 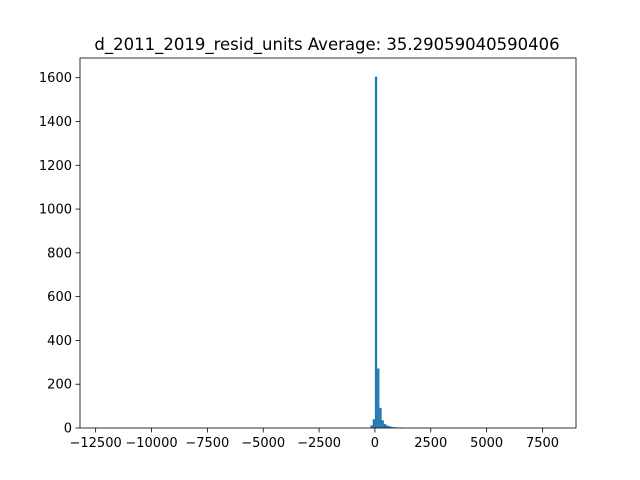 What do you see at coordinates (263, 443) in the screenshot?
I see `x-tick-label: −5000` at bounding box center [263, 443].